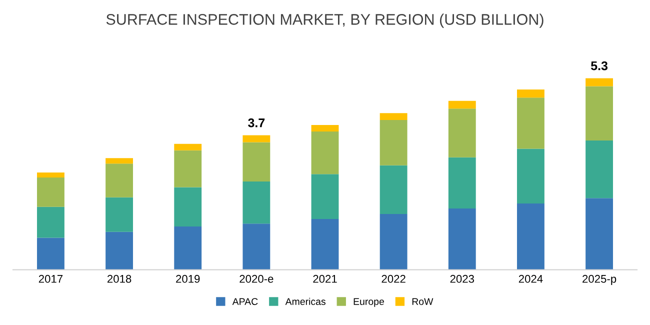  What do you see at coordinates (423, 301) in the screenshot?
I see `legend-label: RoW` at bounding box center [423, 301].